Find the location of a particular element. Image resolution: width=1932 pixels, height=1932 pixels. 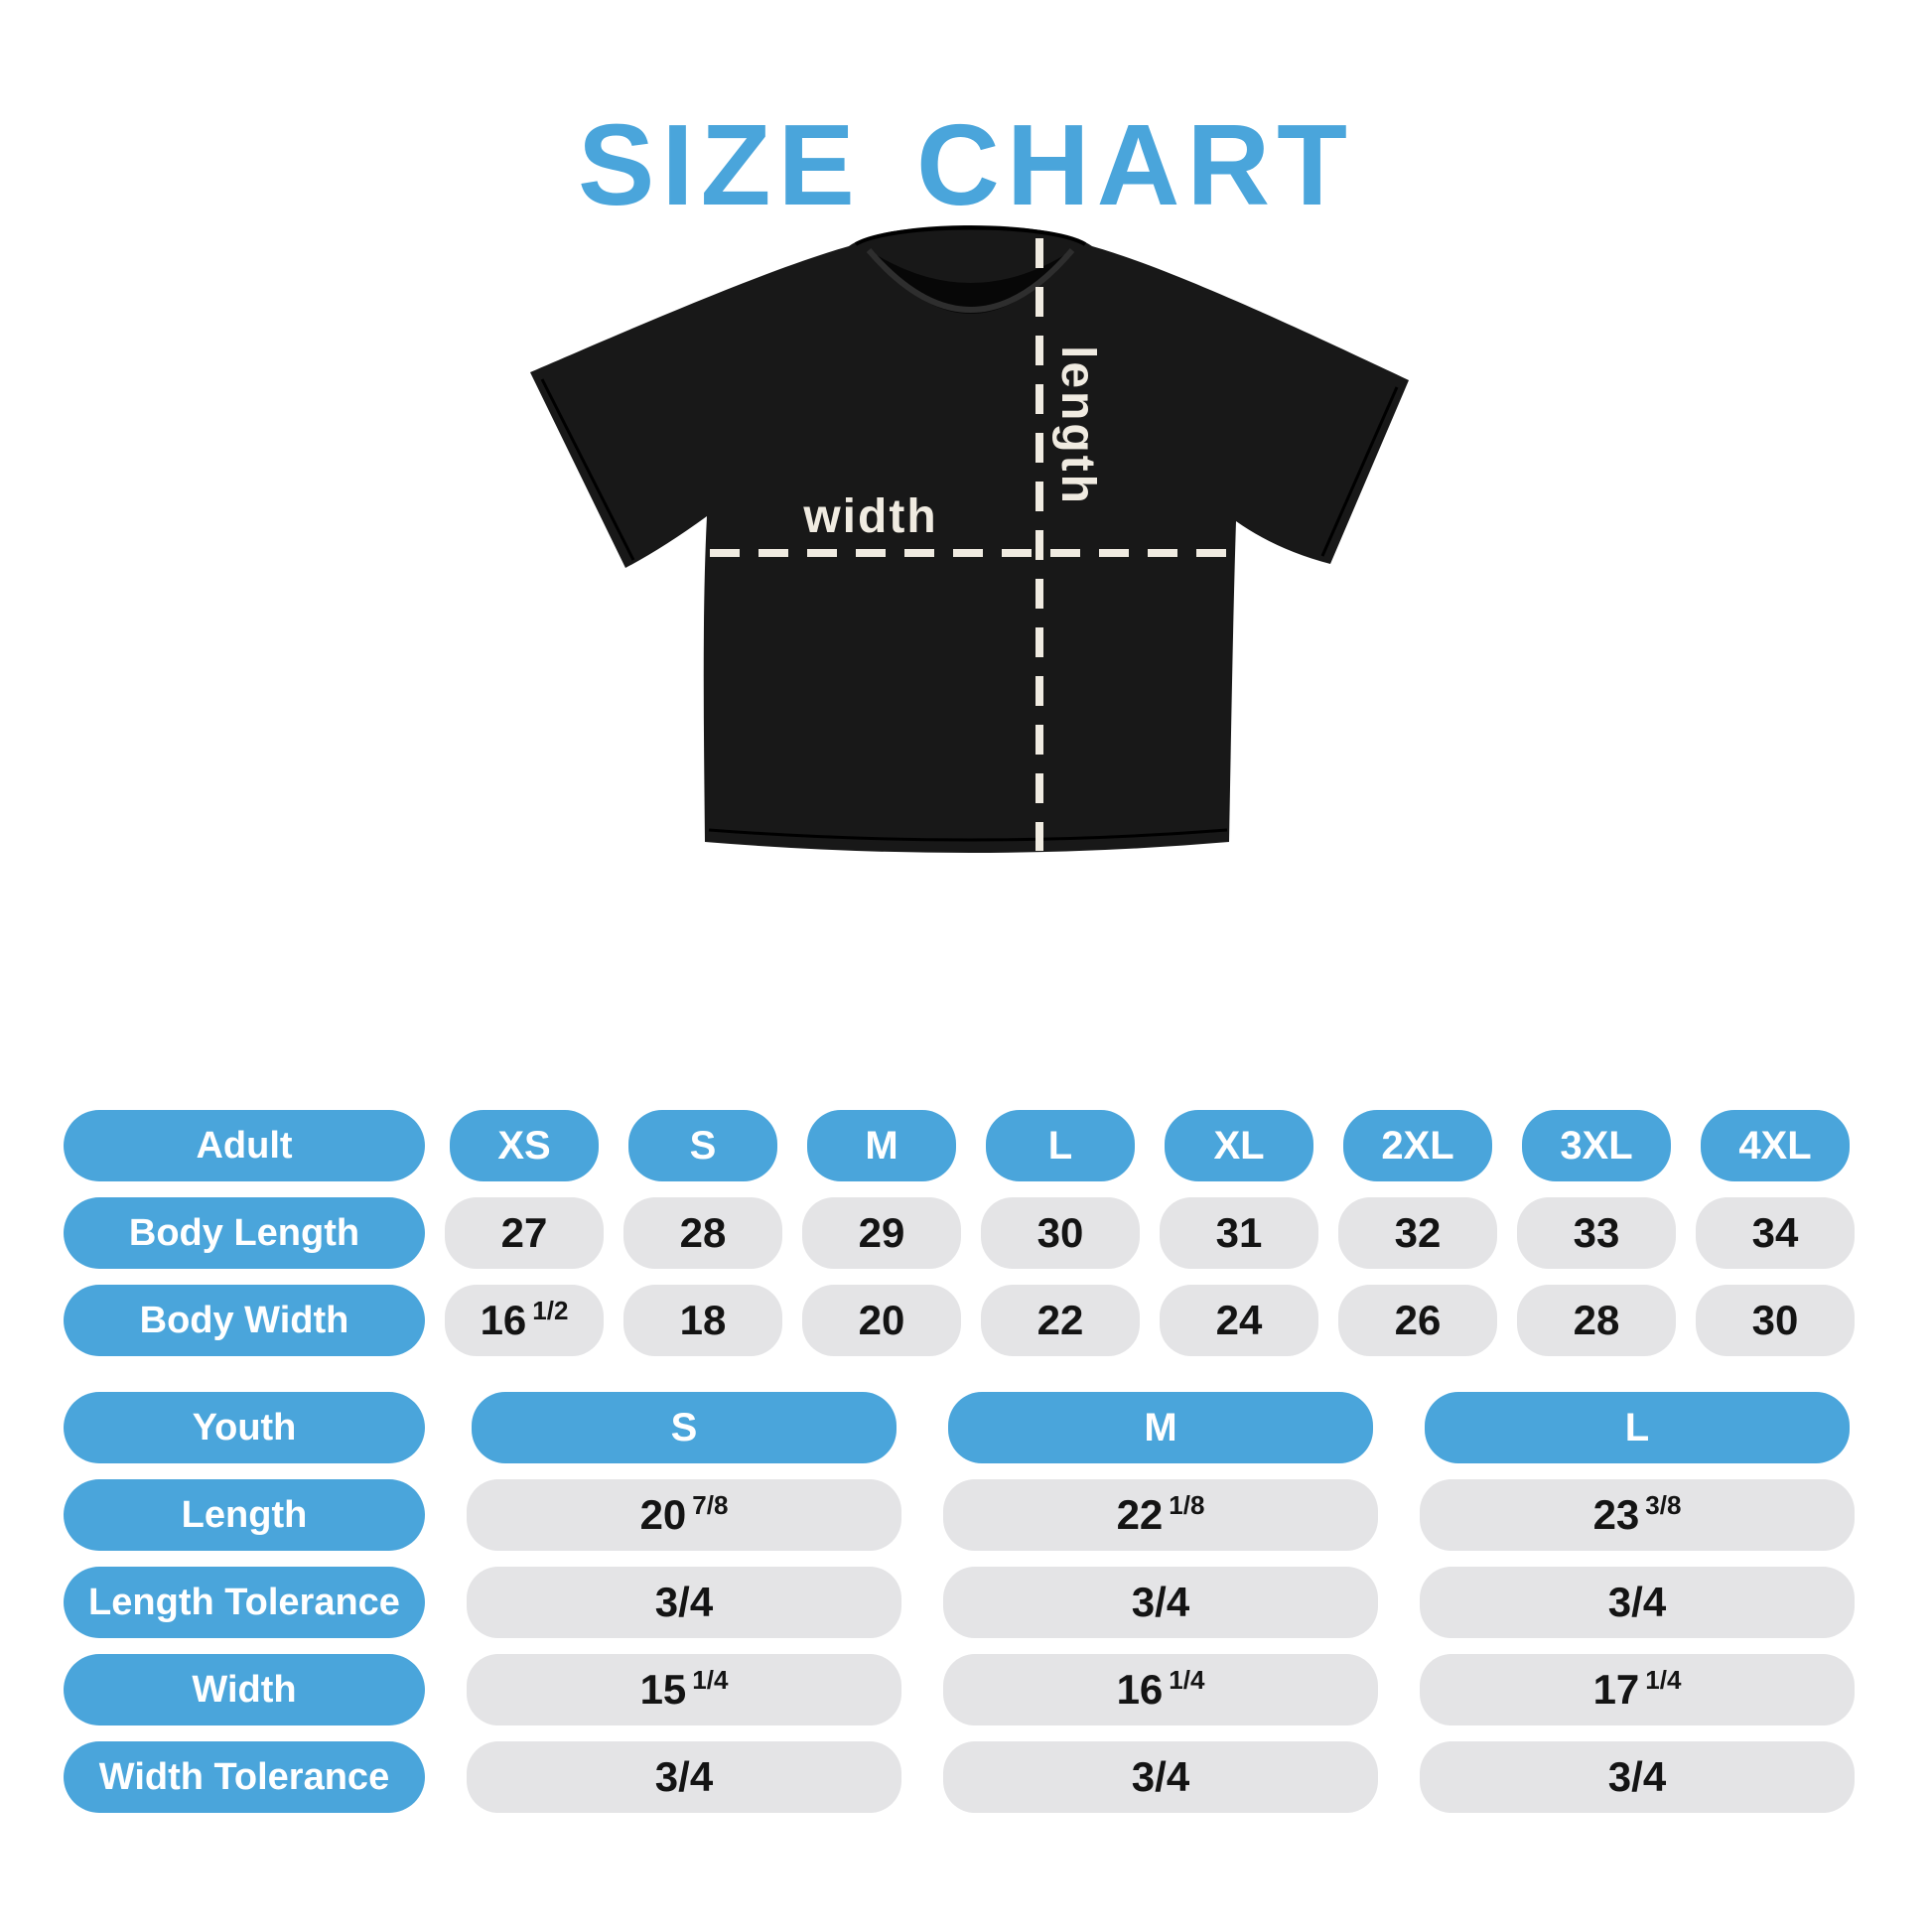

youth-size-header-m: M is located at coordinates (1160, 1427).